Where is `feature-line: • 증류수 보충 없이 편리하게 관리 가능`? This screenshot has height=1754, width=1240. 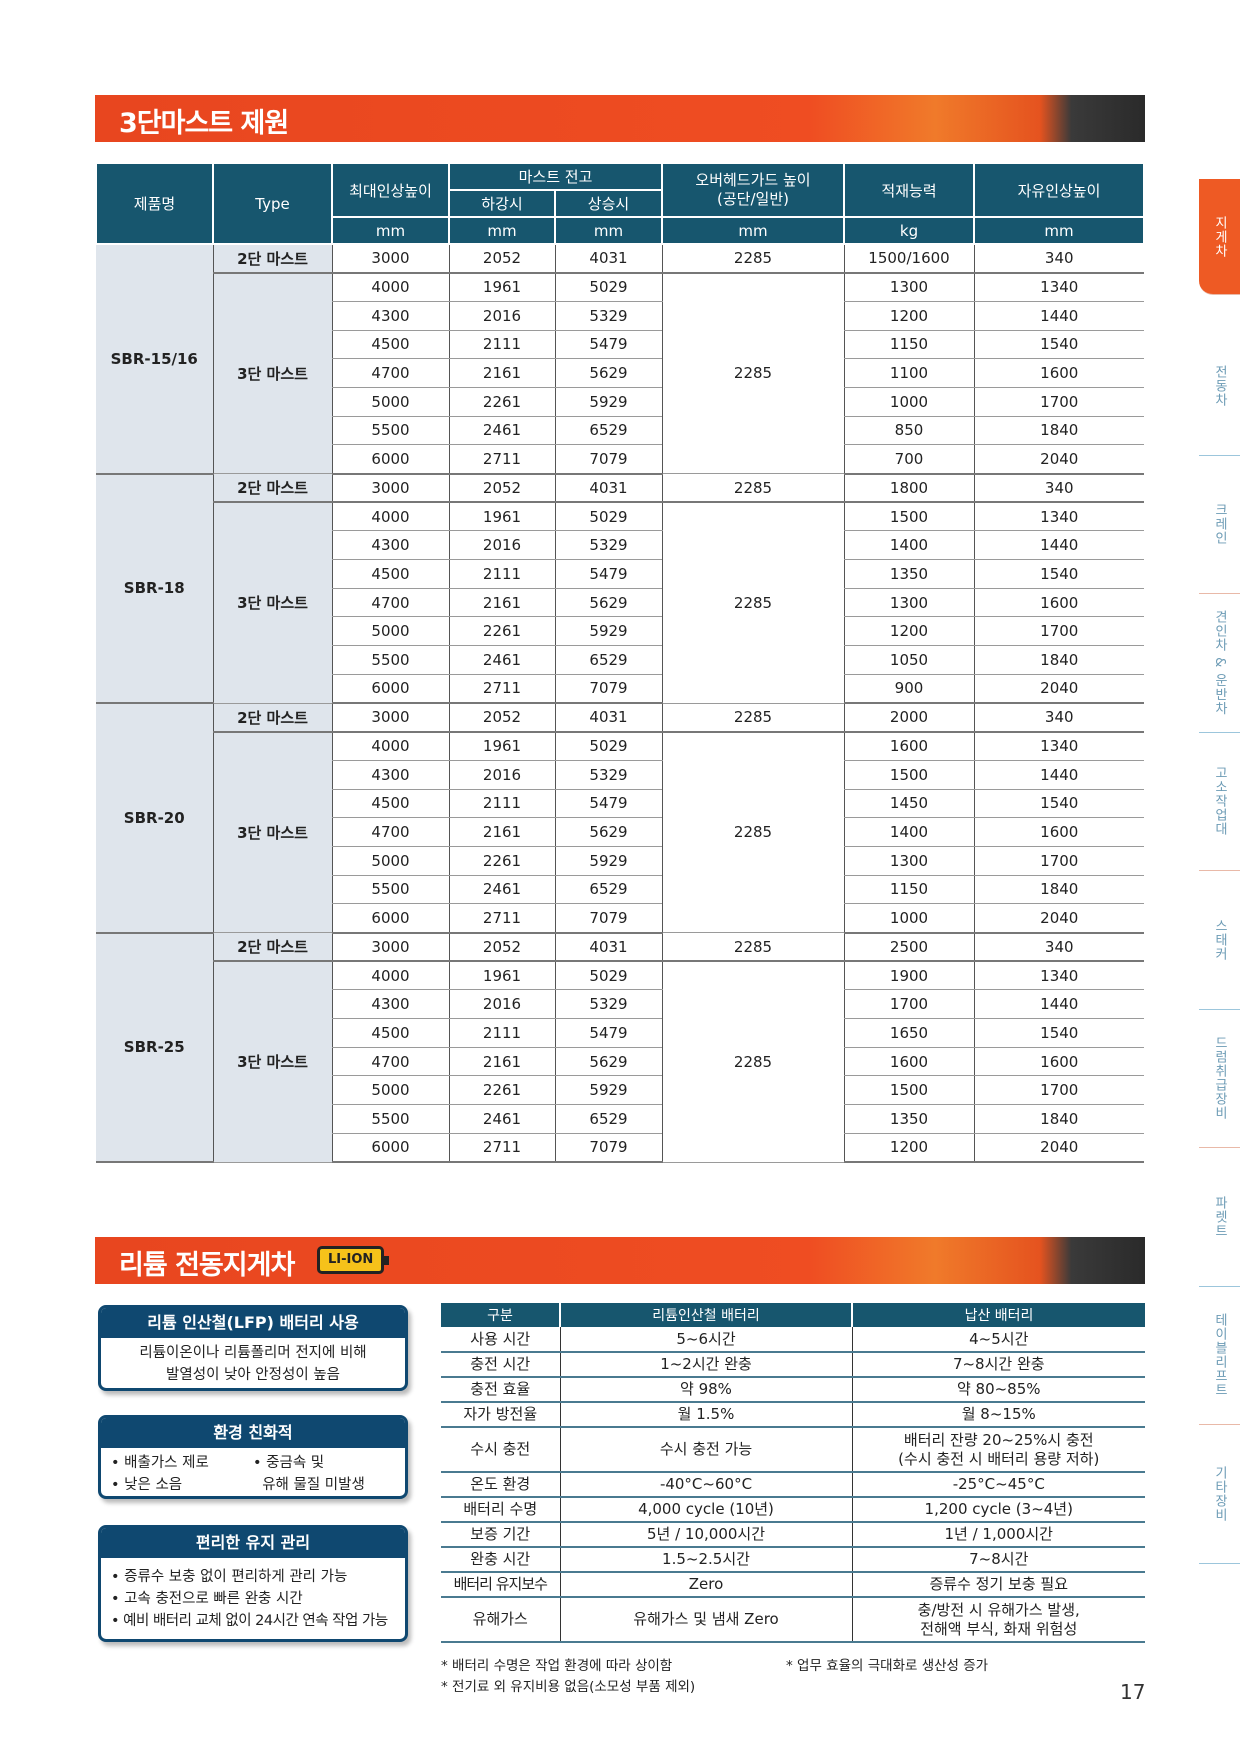
feature-line: • 증류수 보충 없이 편리하게 관리 가능 is located at coordinates (229, 1577).